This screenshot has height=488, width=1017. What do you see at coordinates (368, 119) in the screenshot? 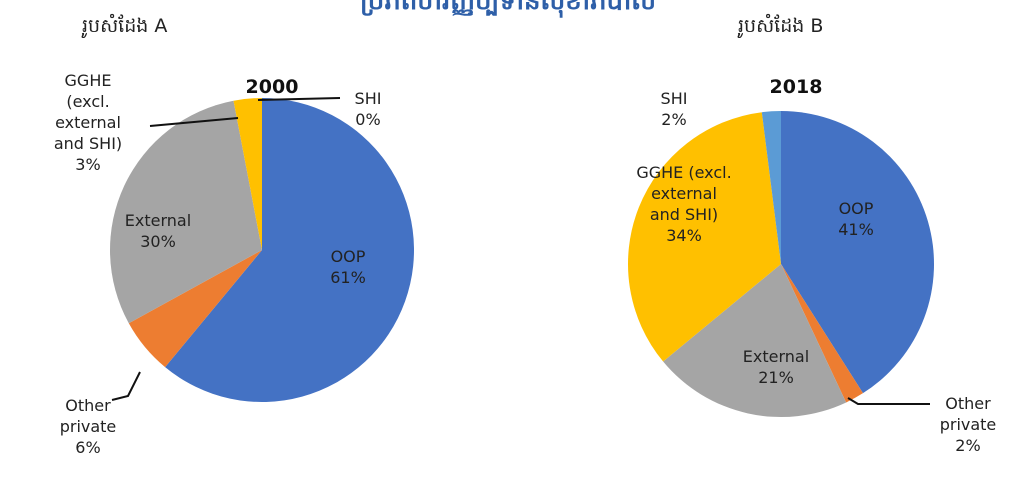
I see `slice-value-label: 0%` at bounding box center [368, 119].